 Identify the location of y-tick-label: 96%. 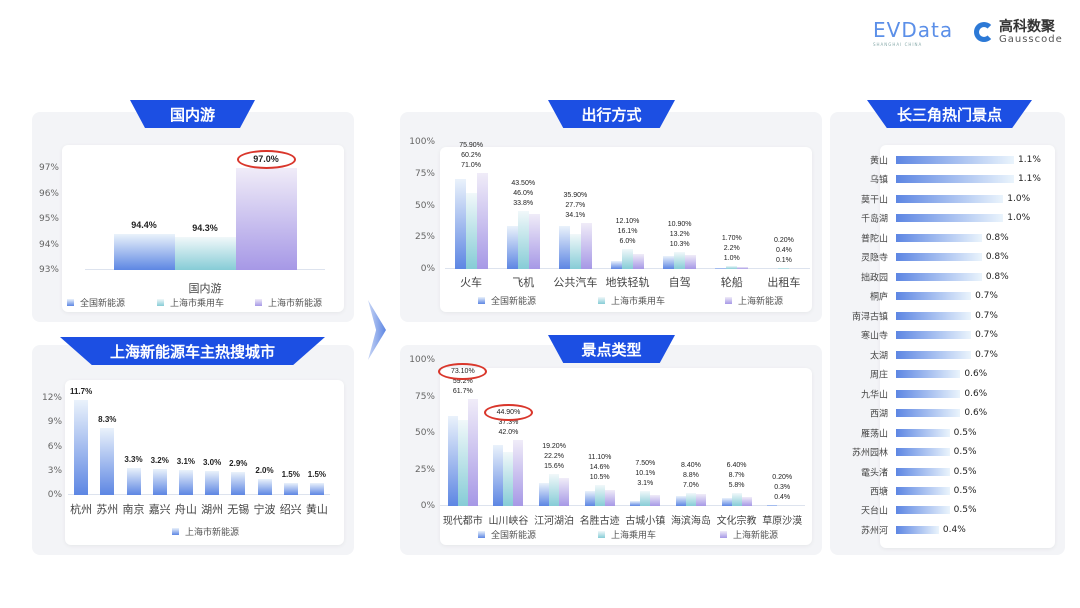
(48, 193).